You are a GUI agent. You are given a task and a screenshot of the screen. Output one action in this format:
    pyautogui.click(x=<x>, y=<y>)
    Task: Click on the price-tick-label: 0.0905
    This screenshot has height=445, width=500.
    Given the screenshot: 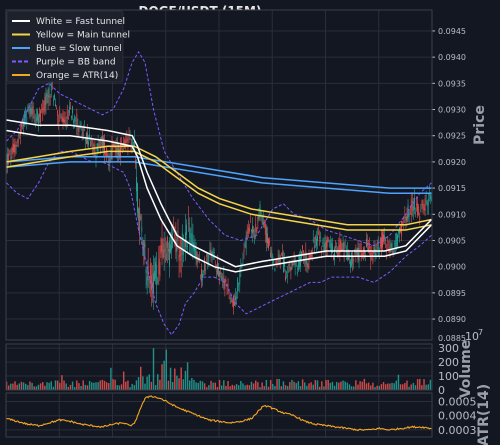 What is the action you would take?
    pyautogui.click(x=452, y=240)
    